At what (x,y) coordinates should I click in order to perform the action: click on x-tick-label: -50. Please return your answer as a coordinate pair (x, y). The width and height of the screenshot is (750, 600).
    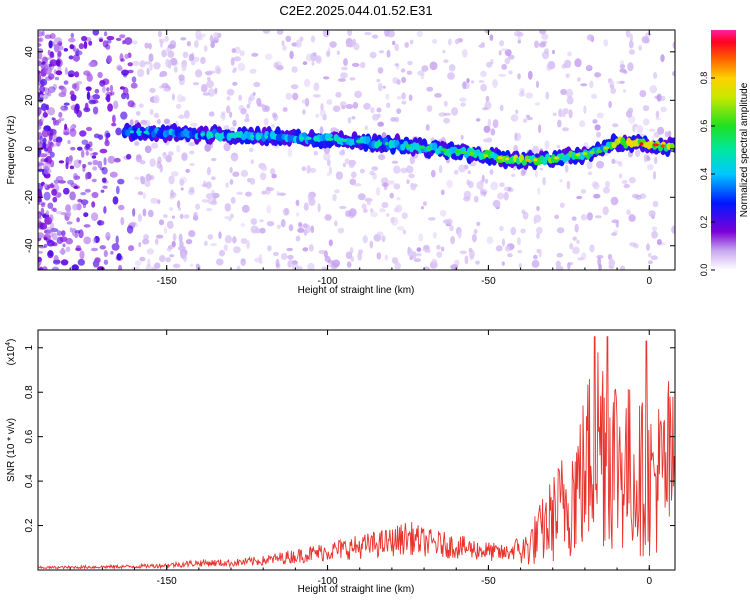
    Looking at the image, I should click on (488, 581).